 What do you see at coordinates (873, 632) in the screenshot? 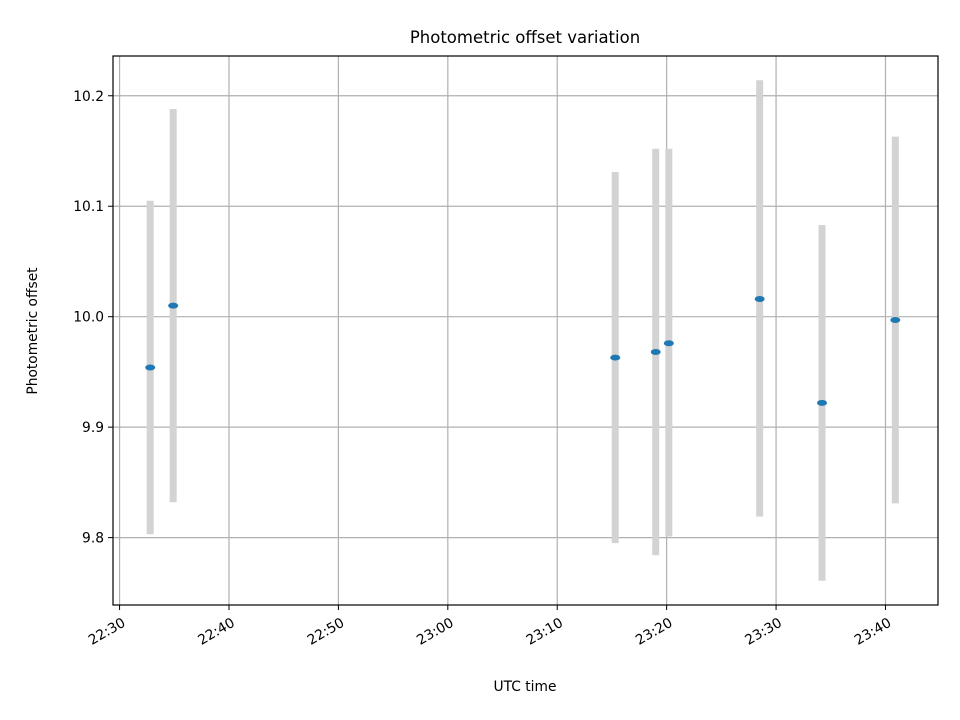
I see `x-tick-label: 23:40` at bounding box center [873, 632].